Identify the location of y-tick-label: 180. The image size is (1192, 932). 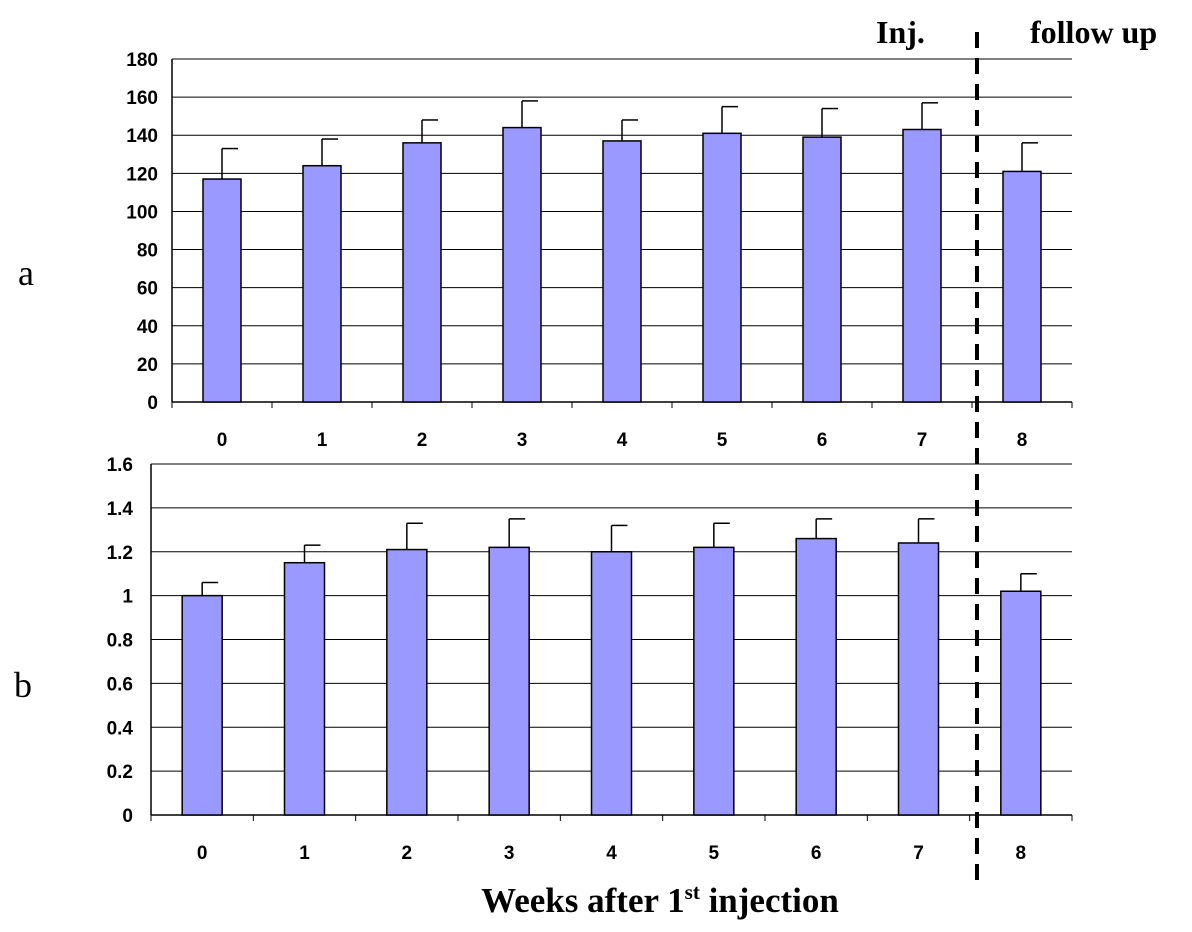
(142, 60).